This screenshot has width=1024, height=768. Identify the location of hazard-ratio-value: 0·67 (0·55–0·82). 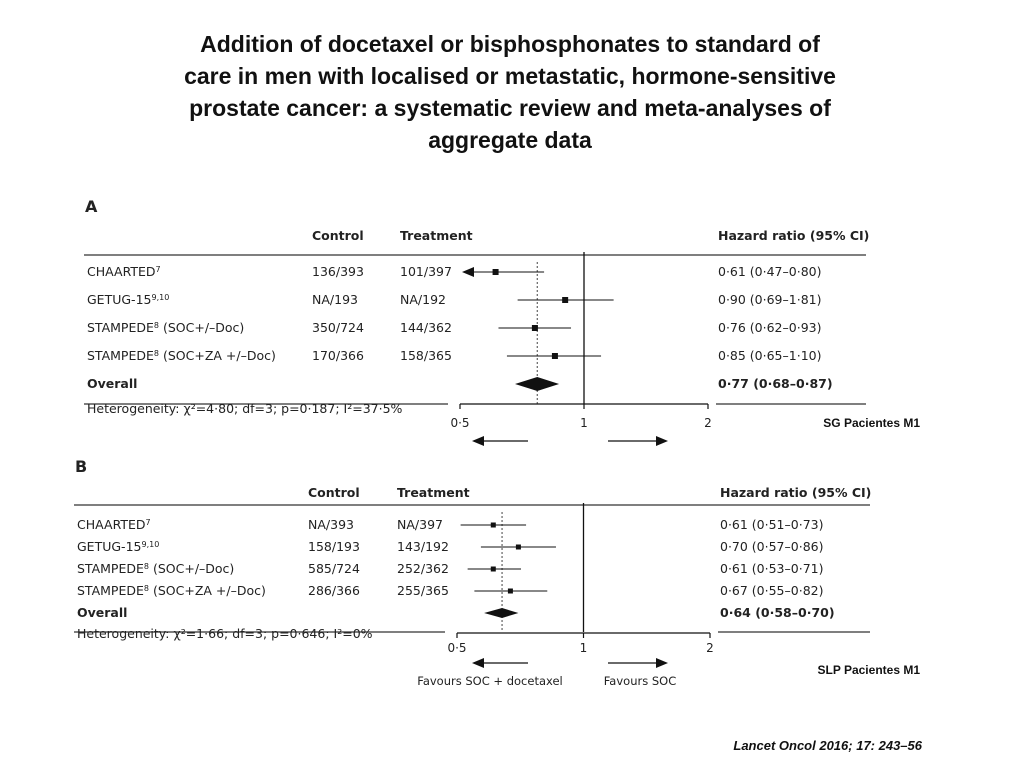
(771, 590).